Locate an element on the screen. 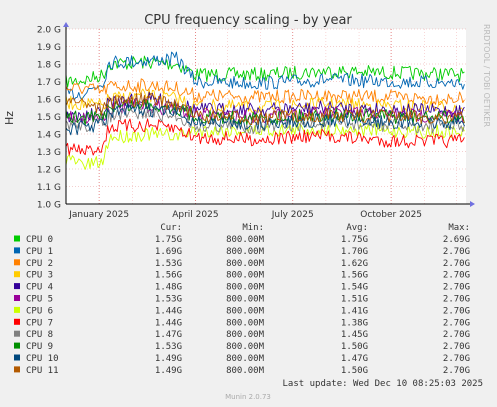  y-tick-label: 1.8 G is located at coordinates (49, 66).